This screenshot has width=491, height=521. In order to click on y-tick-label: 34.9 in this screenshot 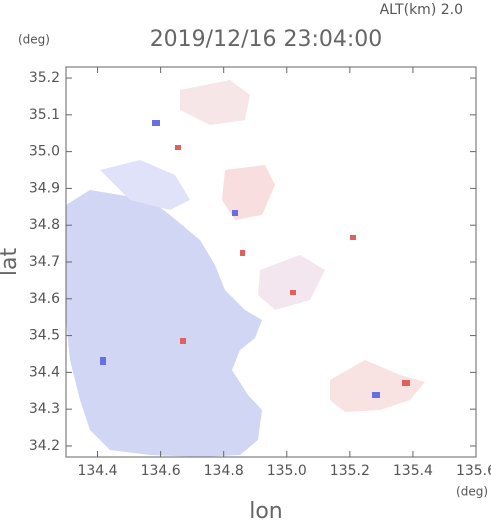, I will do `click(44, 188)`.